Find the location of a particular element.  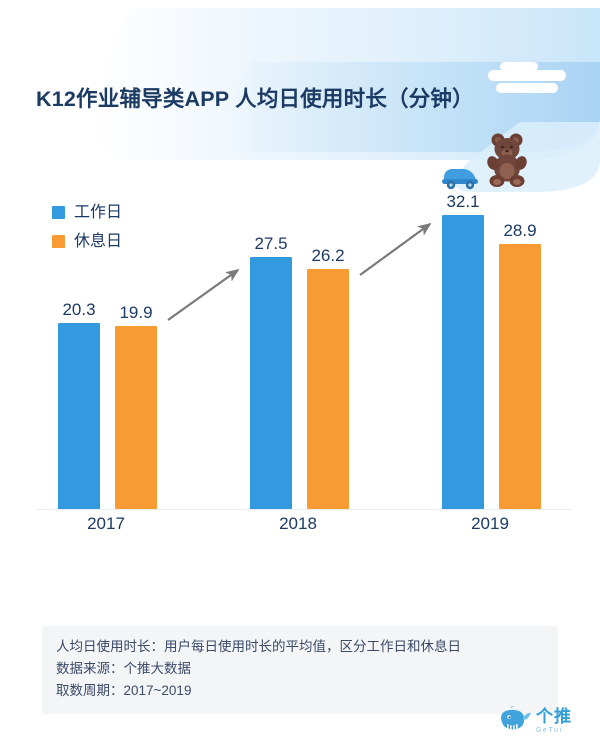

bar-value-2018-weekday: 27.5 is located at coordinates (271, 243).